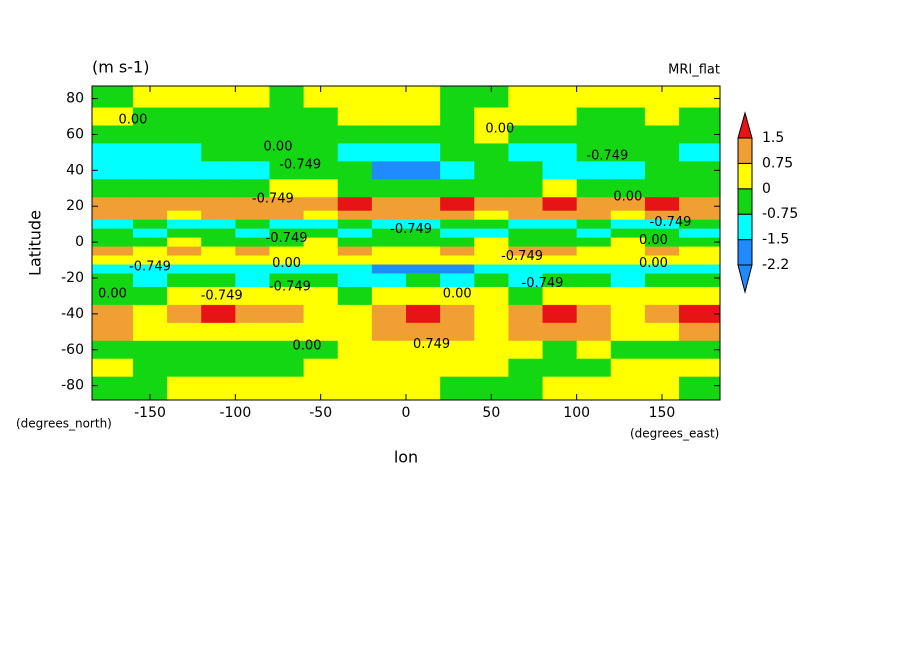  I want to click on x-axis-label: lon, so click(406, 457).